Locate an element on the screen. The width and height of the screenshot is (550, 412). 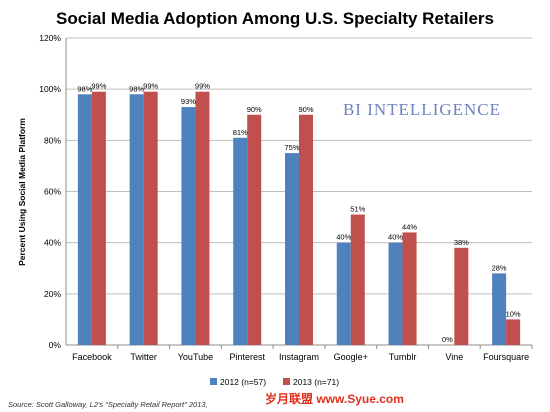
data-label: 44% is located at coordinates (409, 226).